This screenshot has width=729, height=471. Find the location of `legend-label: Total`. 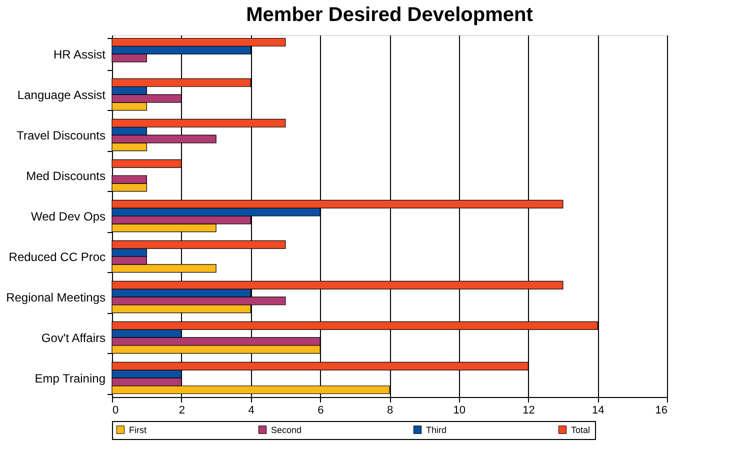

legend-label: Total is located at coordinates (580, 429).